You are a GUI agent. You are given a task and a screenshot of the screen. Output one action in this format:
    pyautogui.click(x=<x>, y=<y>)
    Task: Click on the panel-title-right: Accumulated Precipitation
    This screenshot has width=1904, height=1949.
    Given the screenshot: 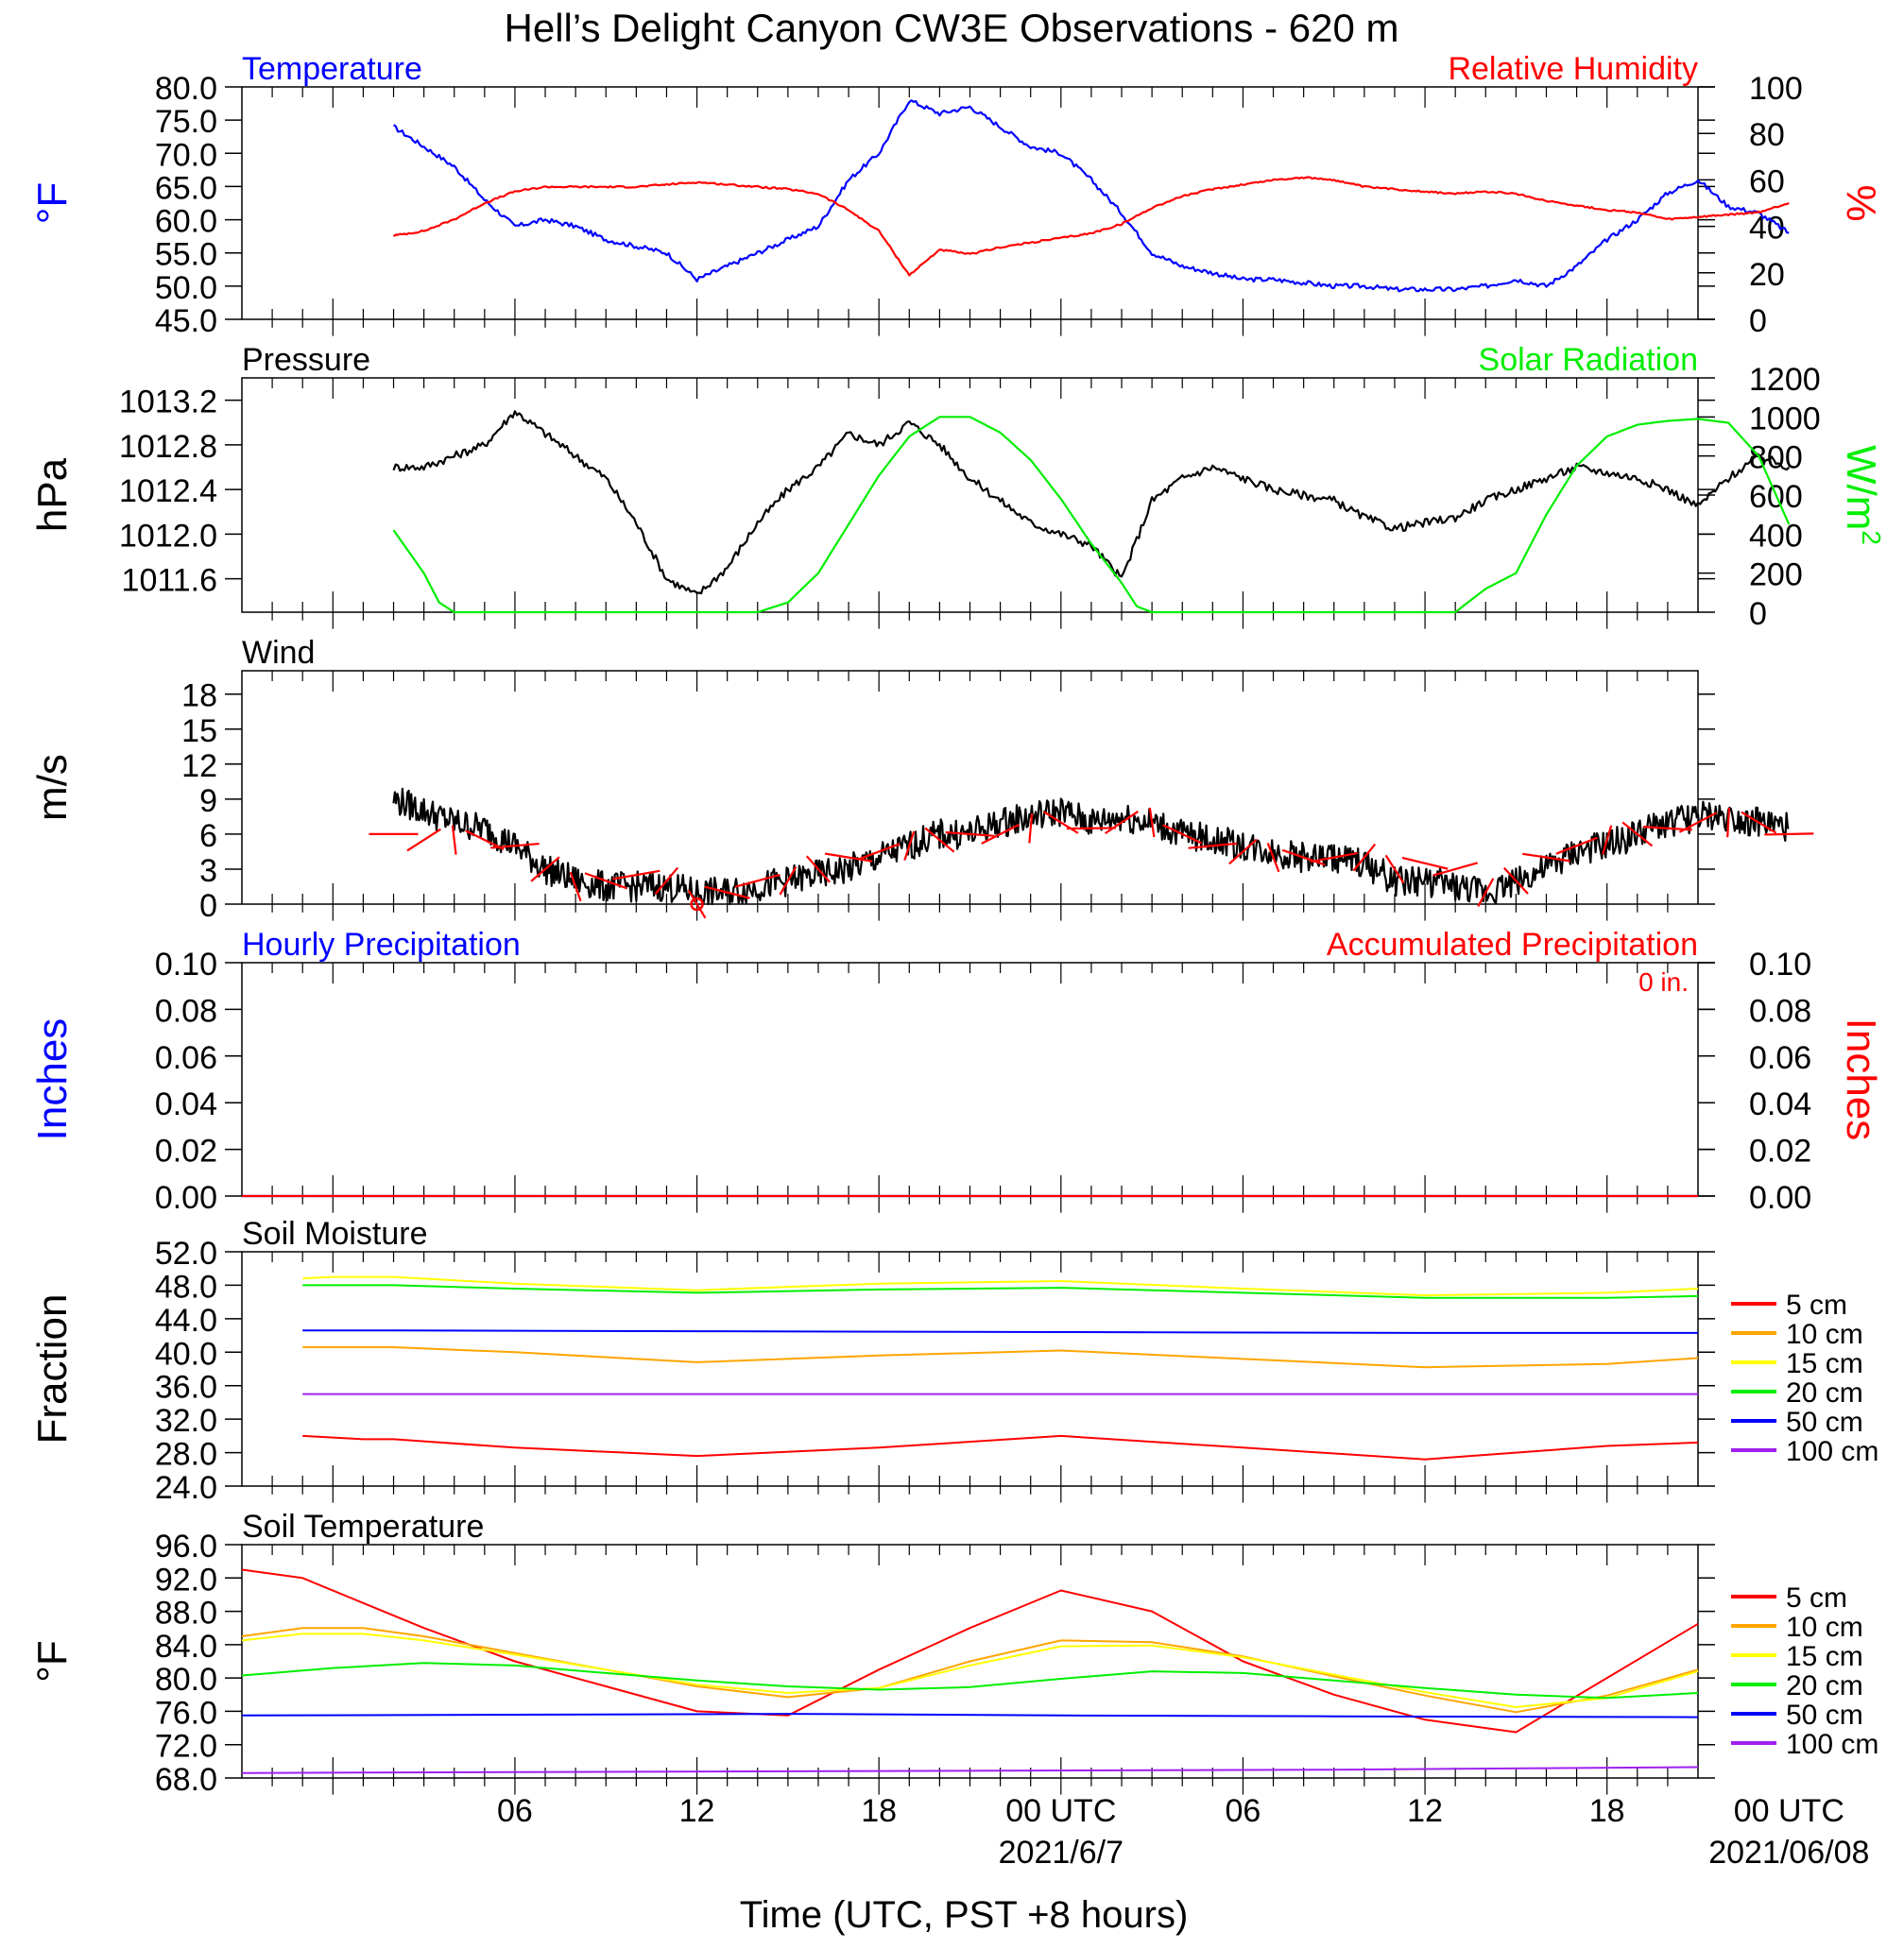 What is the action you would take?
    pyautogui.click(x=1512, y=945)
    